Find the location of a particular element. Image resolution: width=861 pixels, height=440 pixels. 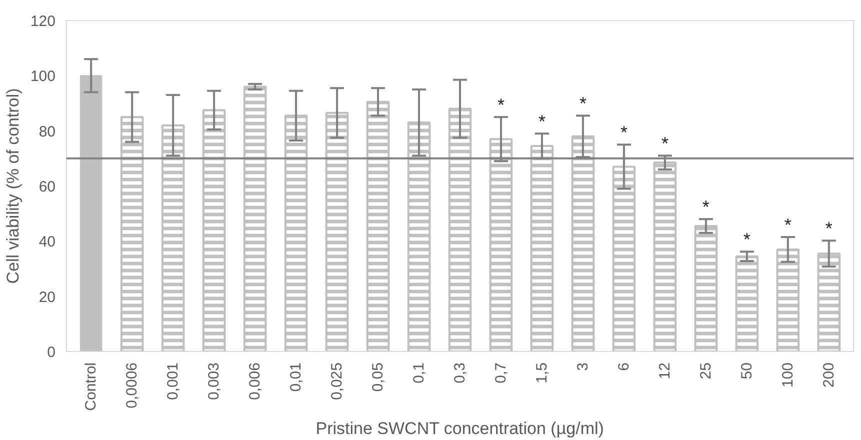

x-tick-label: 0,006 is located at coordinates (255, 381).